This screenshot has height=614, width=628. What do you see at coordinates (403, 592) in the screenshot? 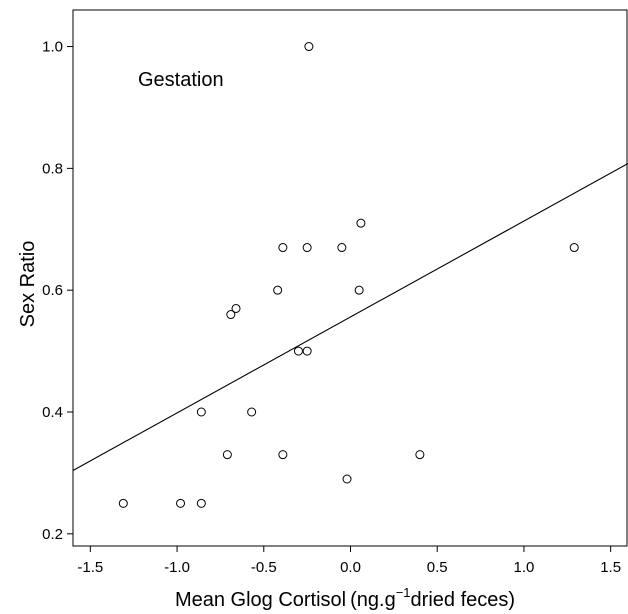
I see `x-axis-title-unit-sup: −1` at bounding box center [403, 592].